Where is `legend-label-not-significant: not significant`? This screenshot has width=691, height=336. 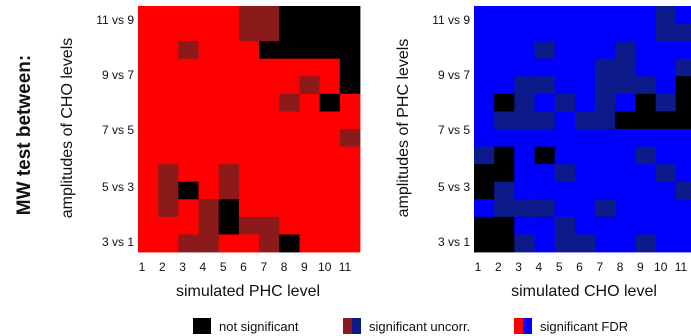 legend-label-not-significant: not significant is located at coordinates (259, 326).